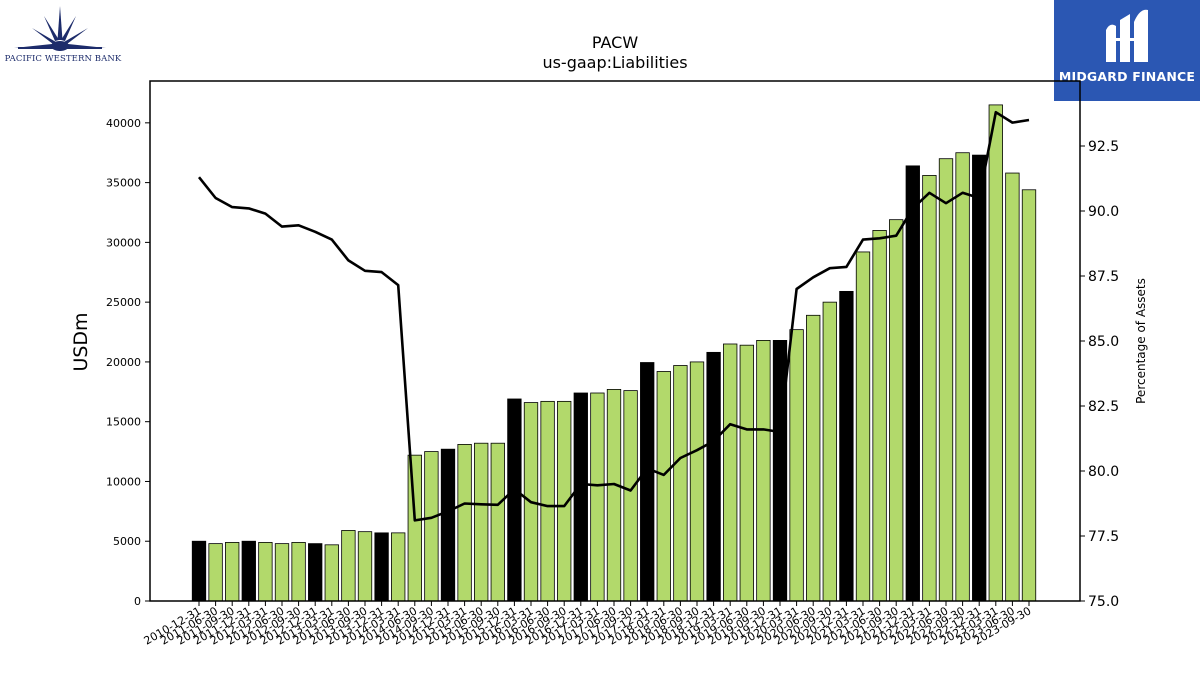 Image resolution: width=1200 pixels, height=675 pixels. What do you see at coordinates (123, 481) in the screenshot?
I see `y-tick-label: 10000` at bounding box center [123, 481].